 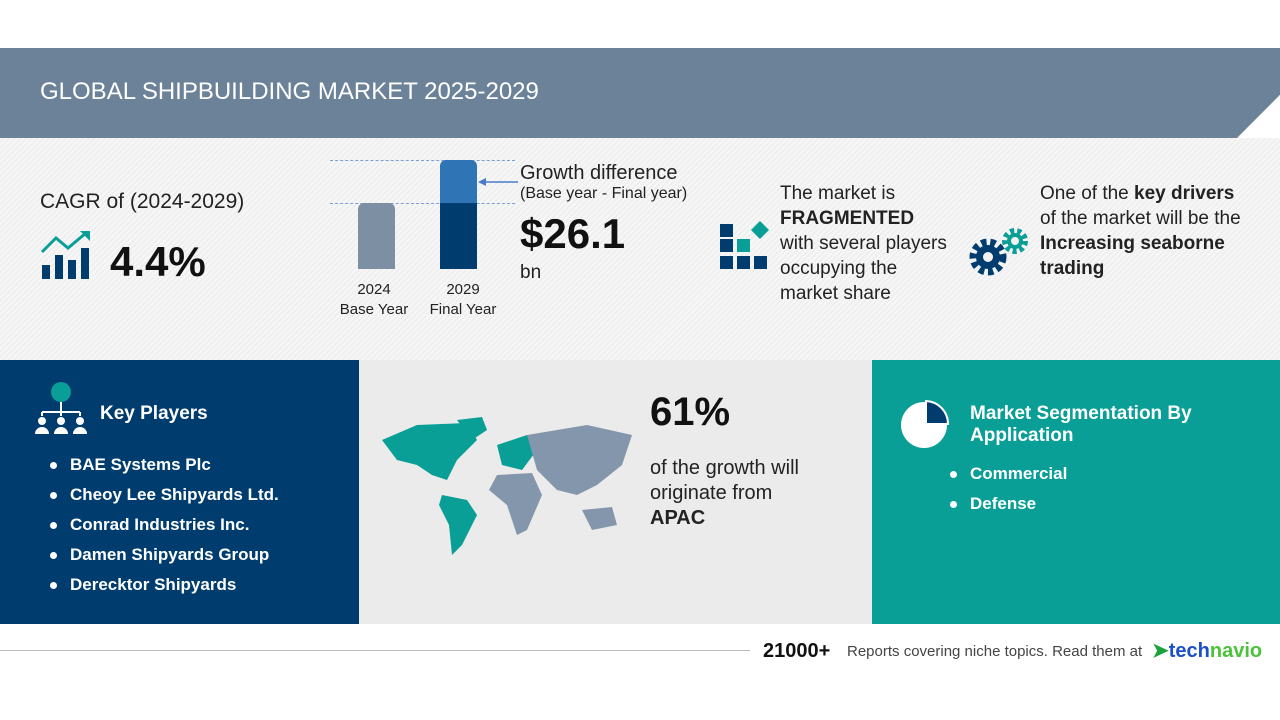 What do you see at coordinates (604, 193) in the screenshot?
I see `growth-subtitle: (Base year - Final year)` at bounding box center [604, 193].